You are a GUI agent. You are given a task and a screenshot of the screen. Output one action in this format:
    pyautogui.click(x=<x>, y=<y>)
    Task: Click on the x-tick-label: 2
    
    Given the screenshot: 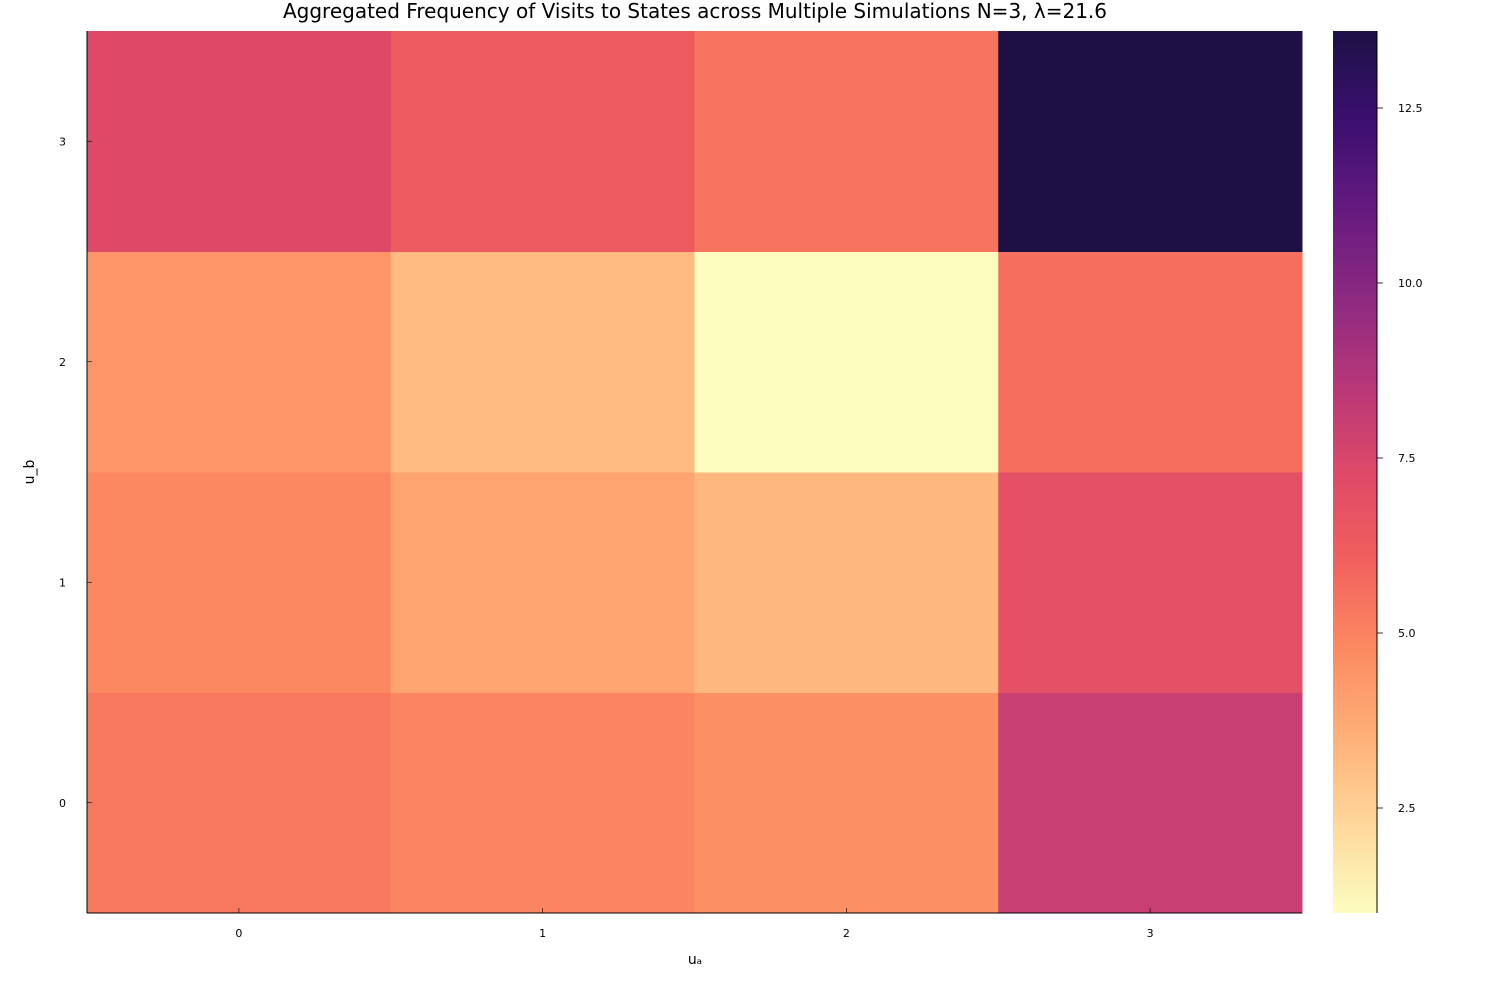 What is the action you would take?
    pyautogui.click(x=846, y=933)
    